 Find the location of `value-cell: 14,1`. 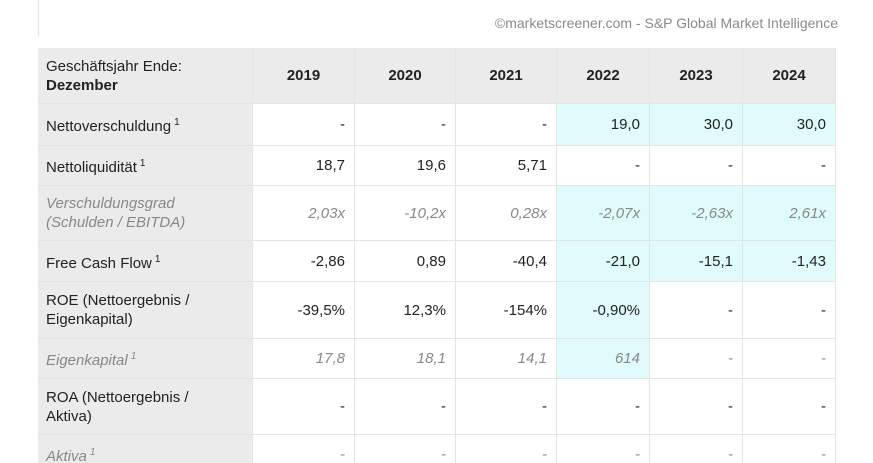

value-cell: 14,1 is located at coordinates (506, 359).